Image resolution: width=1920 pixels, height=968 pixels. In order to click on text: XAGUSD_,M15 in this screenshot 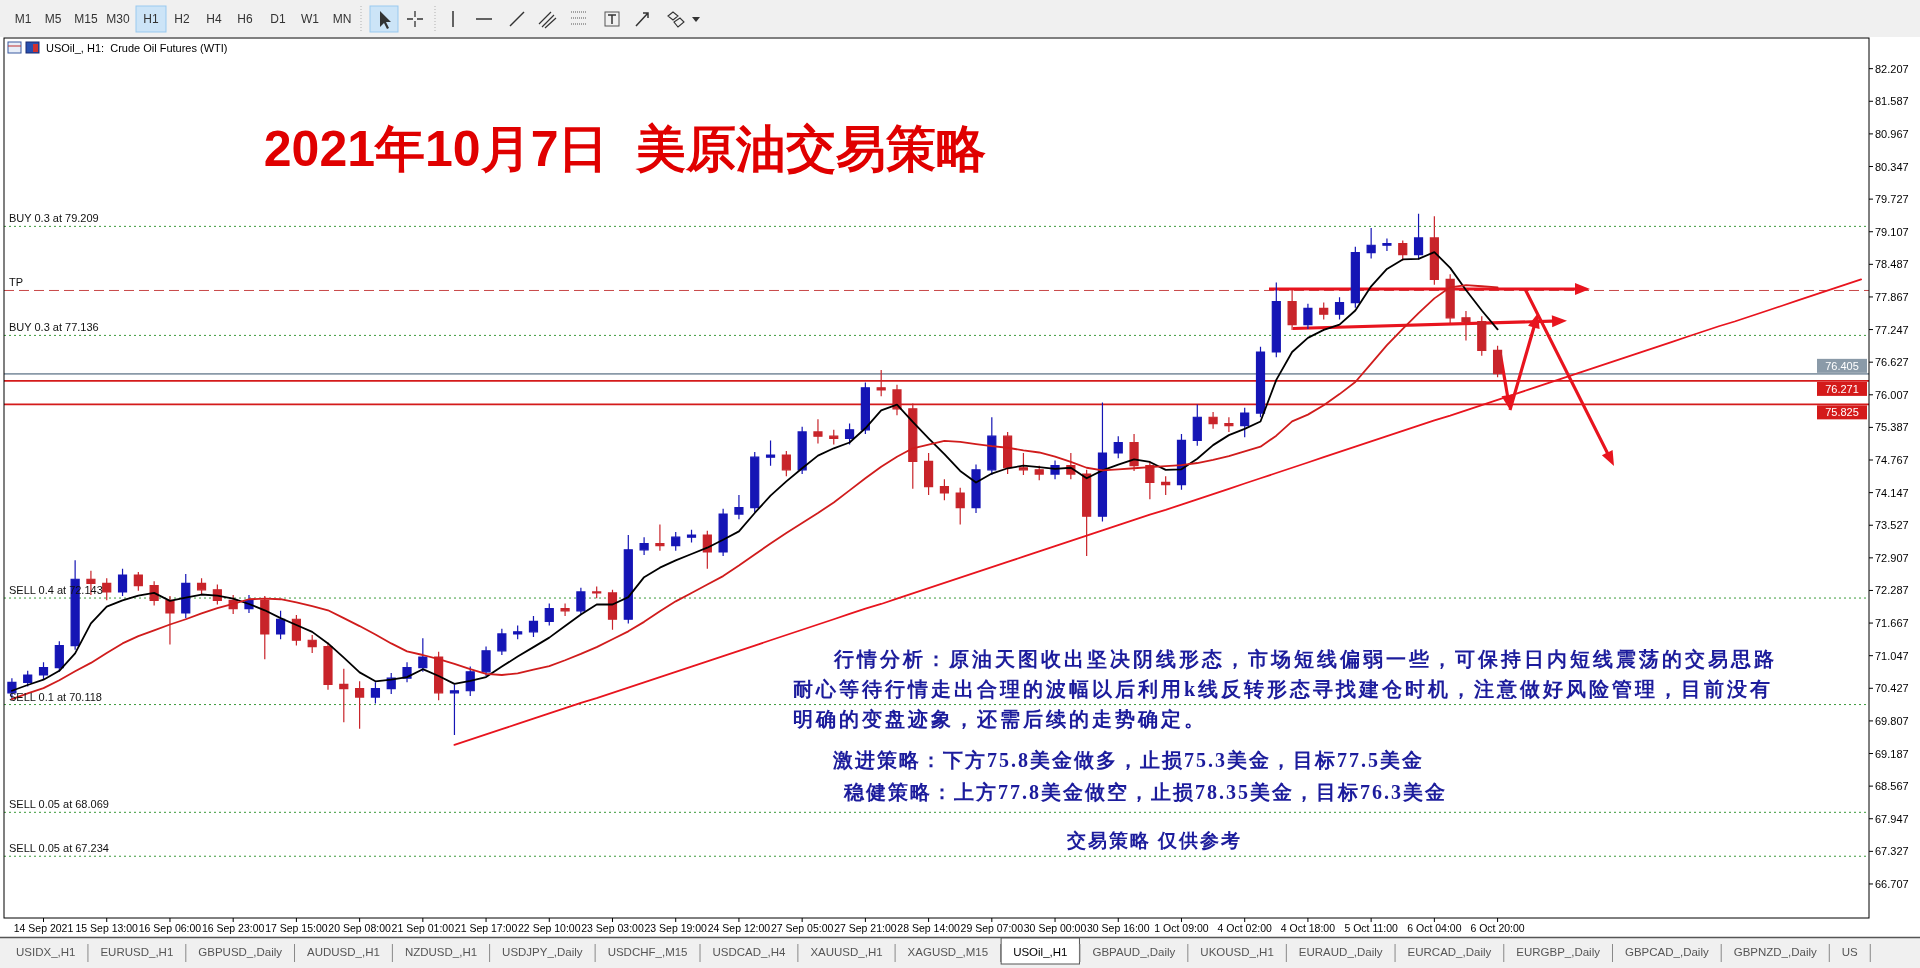, I will do `click(948, 952)`.